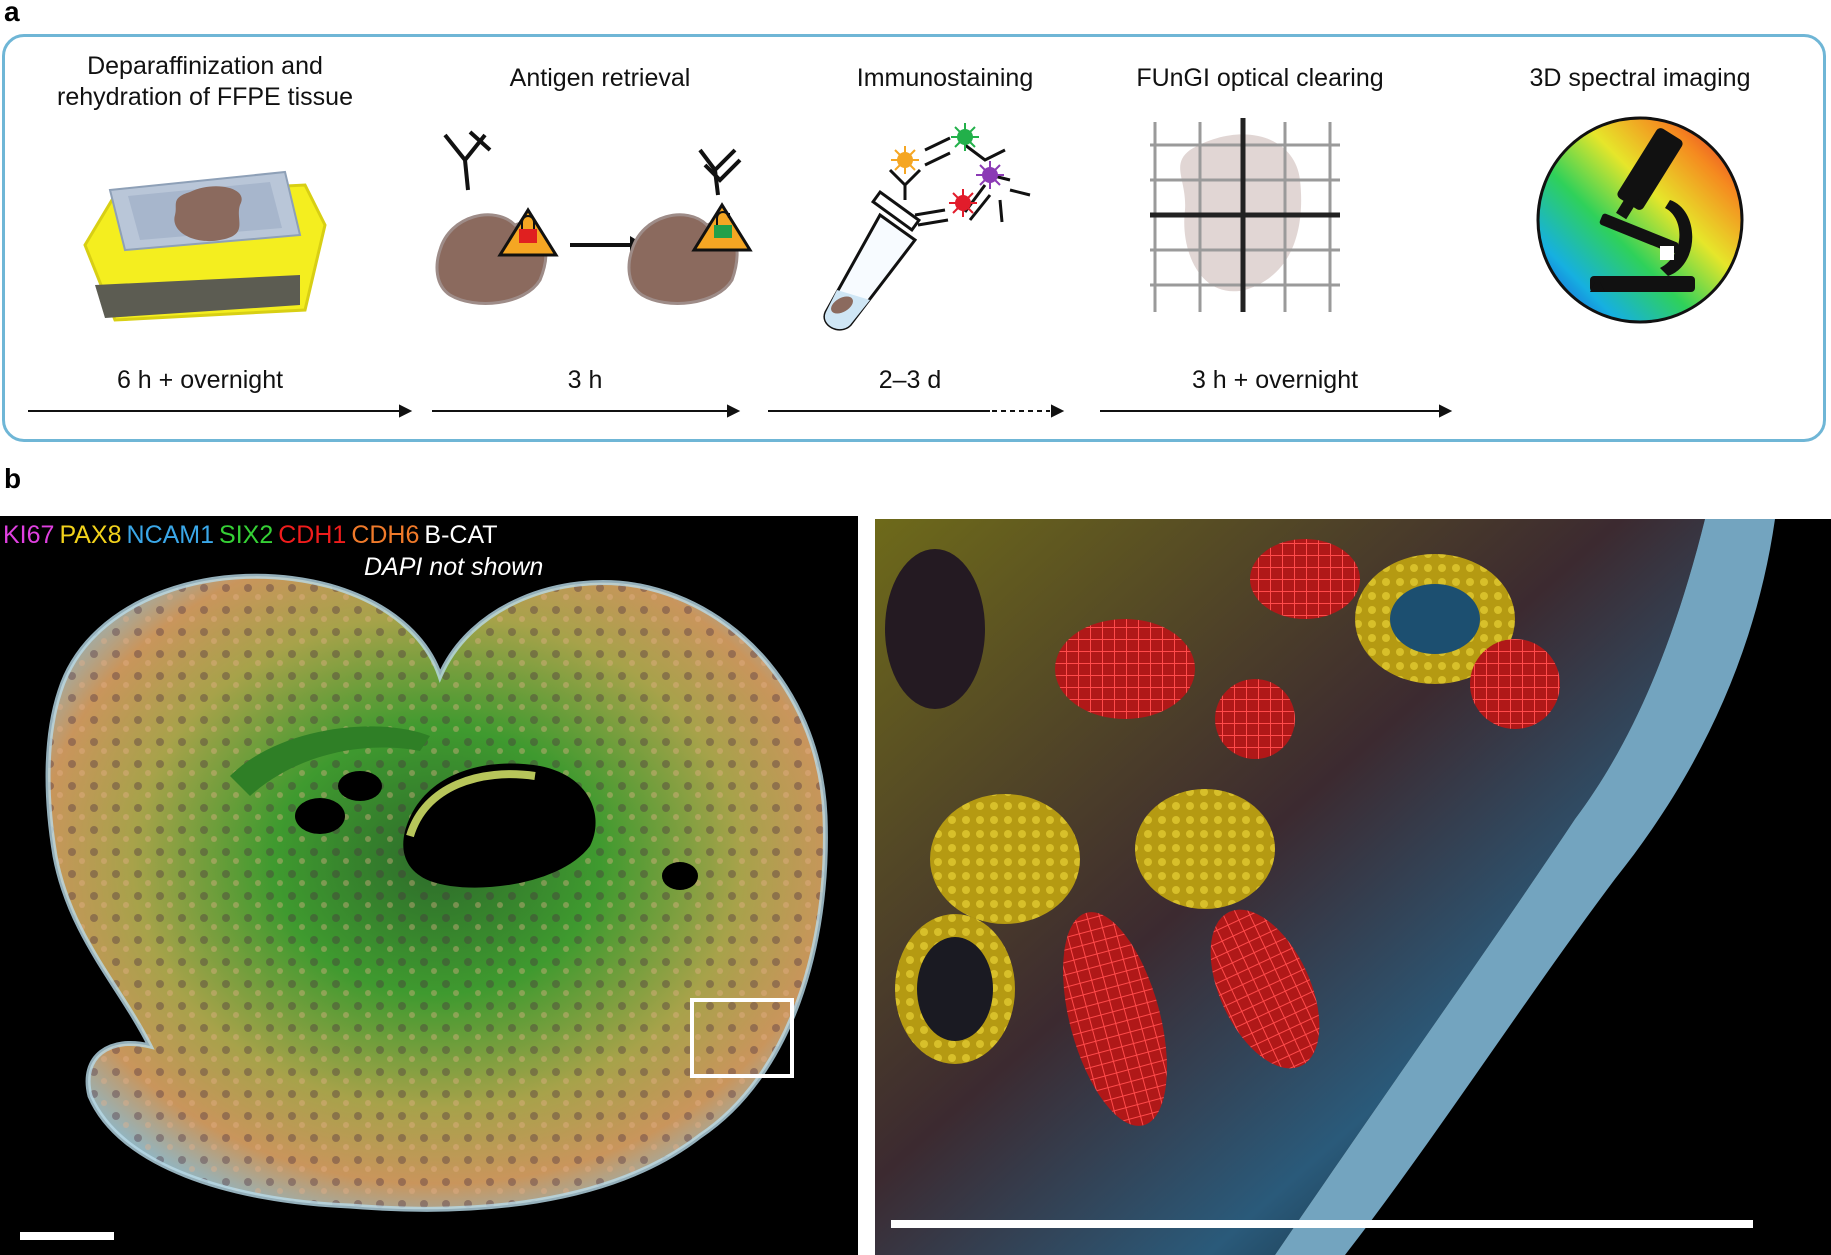  Describe the element at coordinates (905, 160) in the screenshot. I see `fluorophore-orange` at that location.